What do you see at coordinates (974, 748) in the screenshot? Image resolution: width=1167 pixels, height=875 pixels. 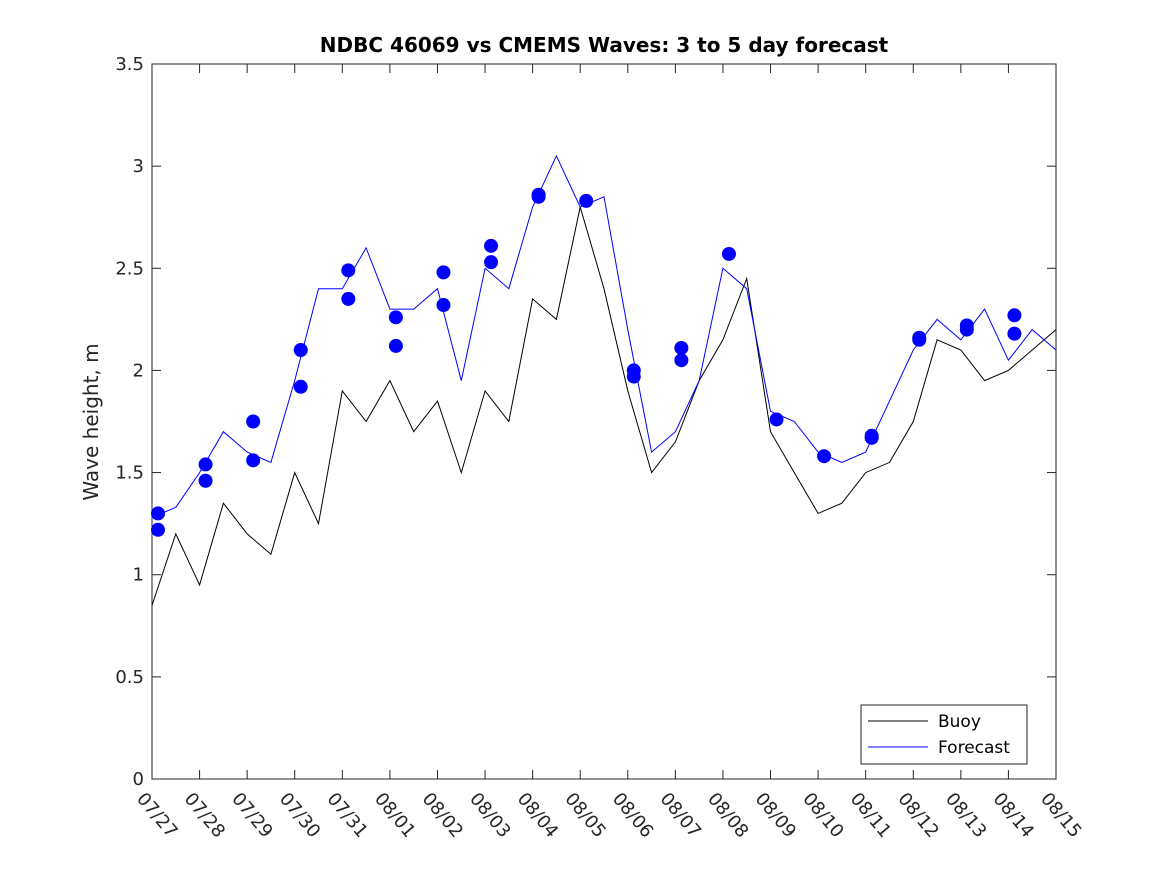 I see `legend-forecast-label: Forecast` at bounding box center [974, 748].